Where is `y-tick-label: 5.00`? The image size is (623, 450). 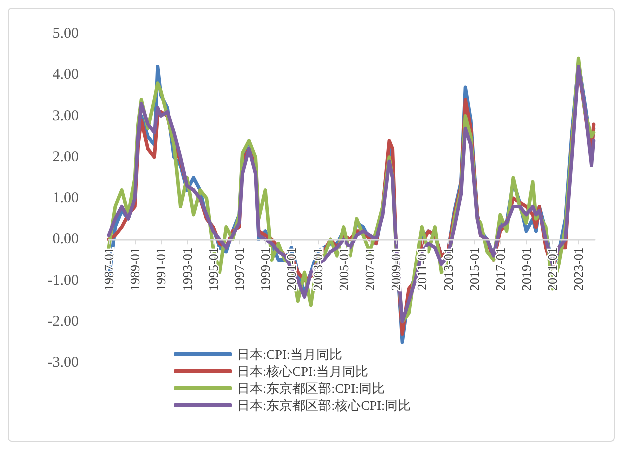 y-tick-label: 5.00 is located at coordinates (65, 34).